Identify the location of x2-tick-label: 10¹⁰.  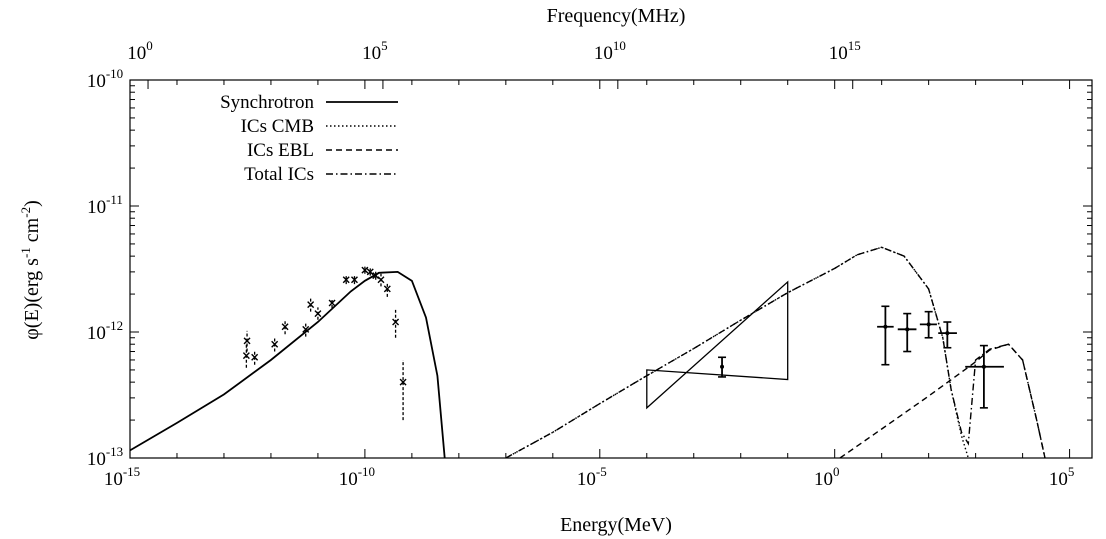
(610, 51).